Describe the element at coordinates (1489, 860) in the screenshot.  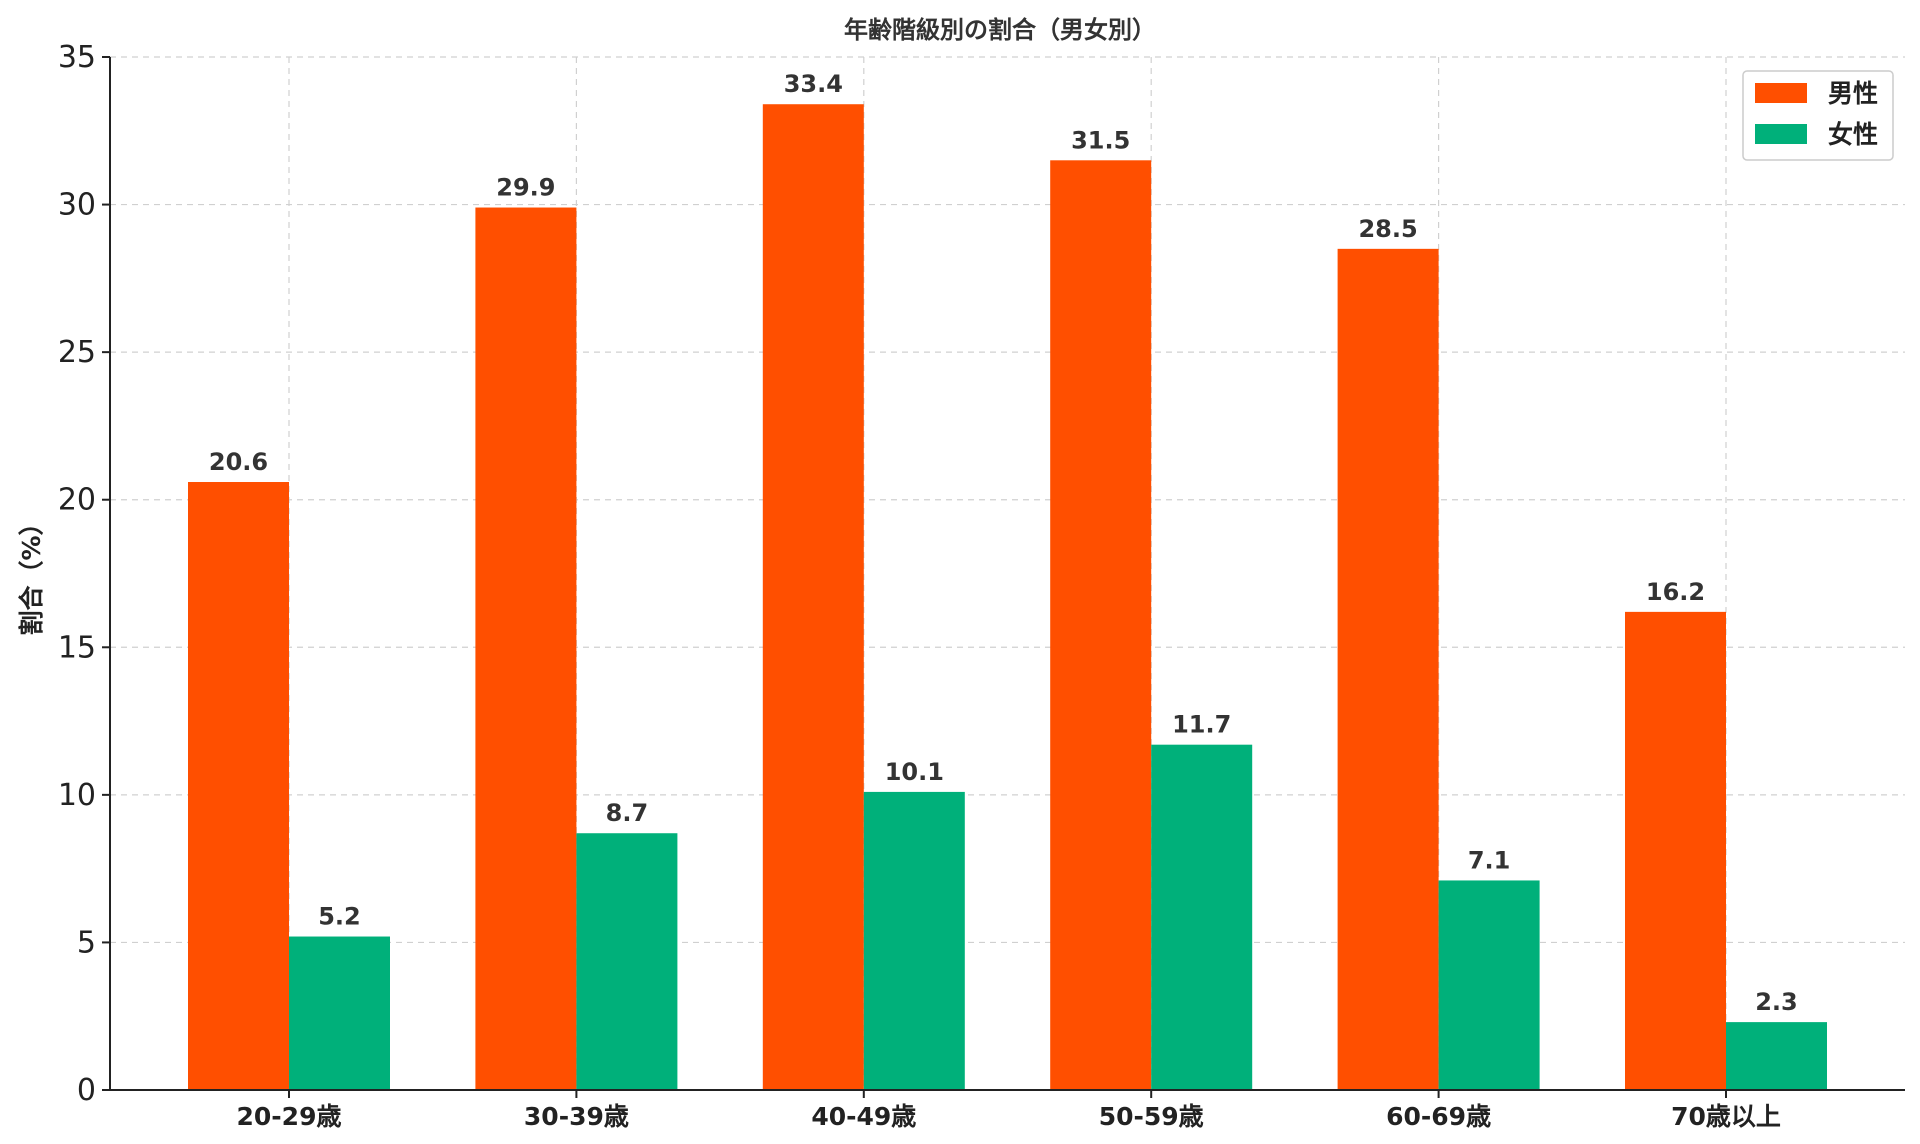
I see `bar-value-label: 7.1` at that location.